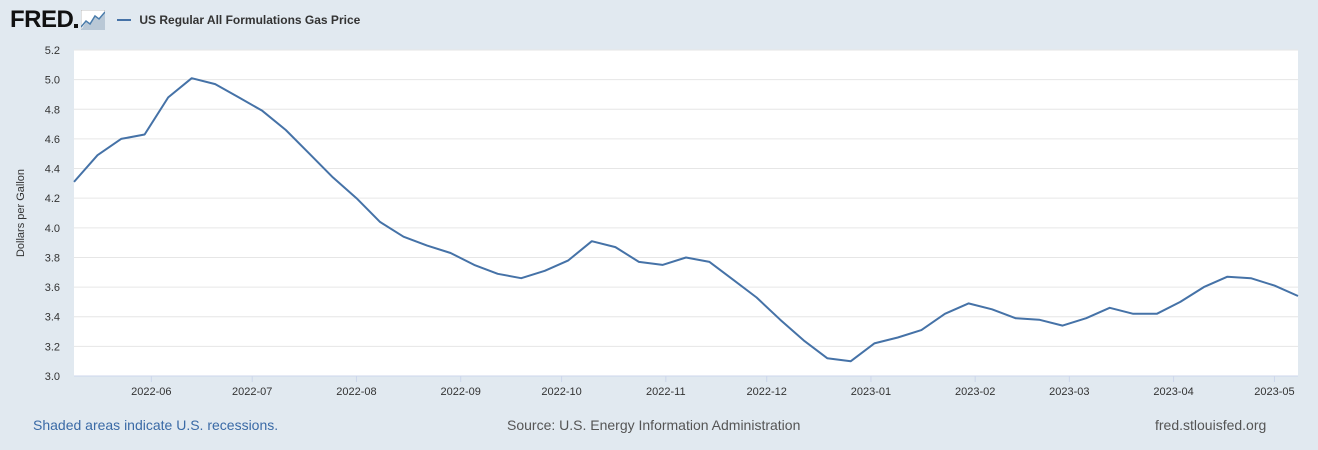 This screenshot has height=450, width=1318. What do you see at coordinates (52, 140) in the screenshot?
I see `y-tick-label: 4.6` at bounding box center [52, 140].